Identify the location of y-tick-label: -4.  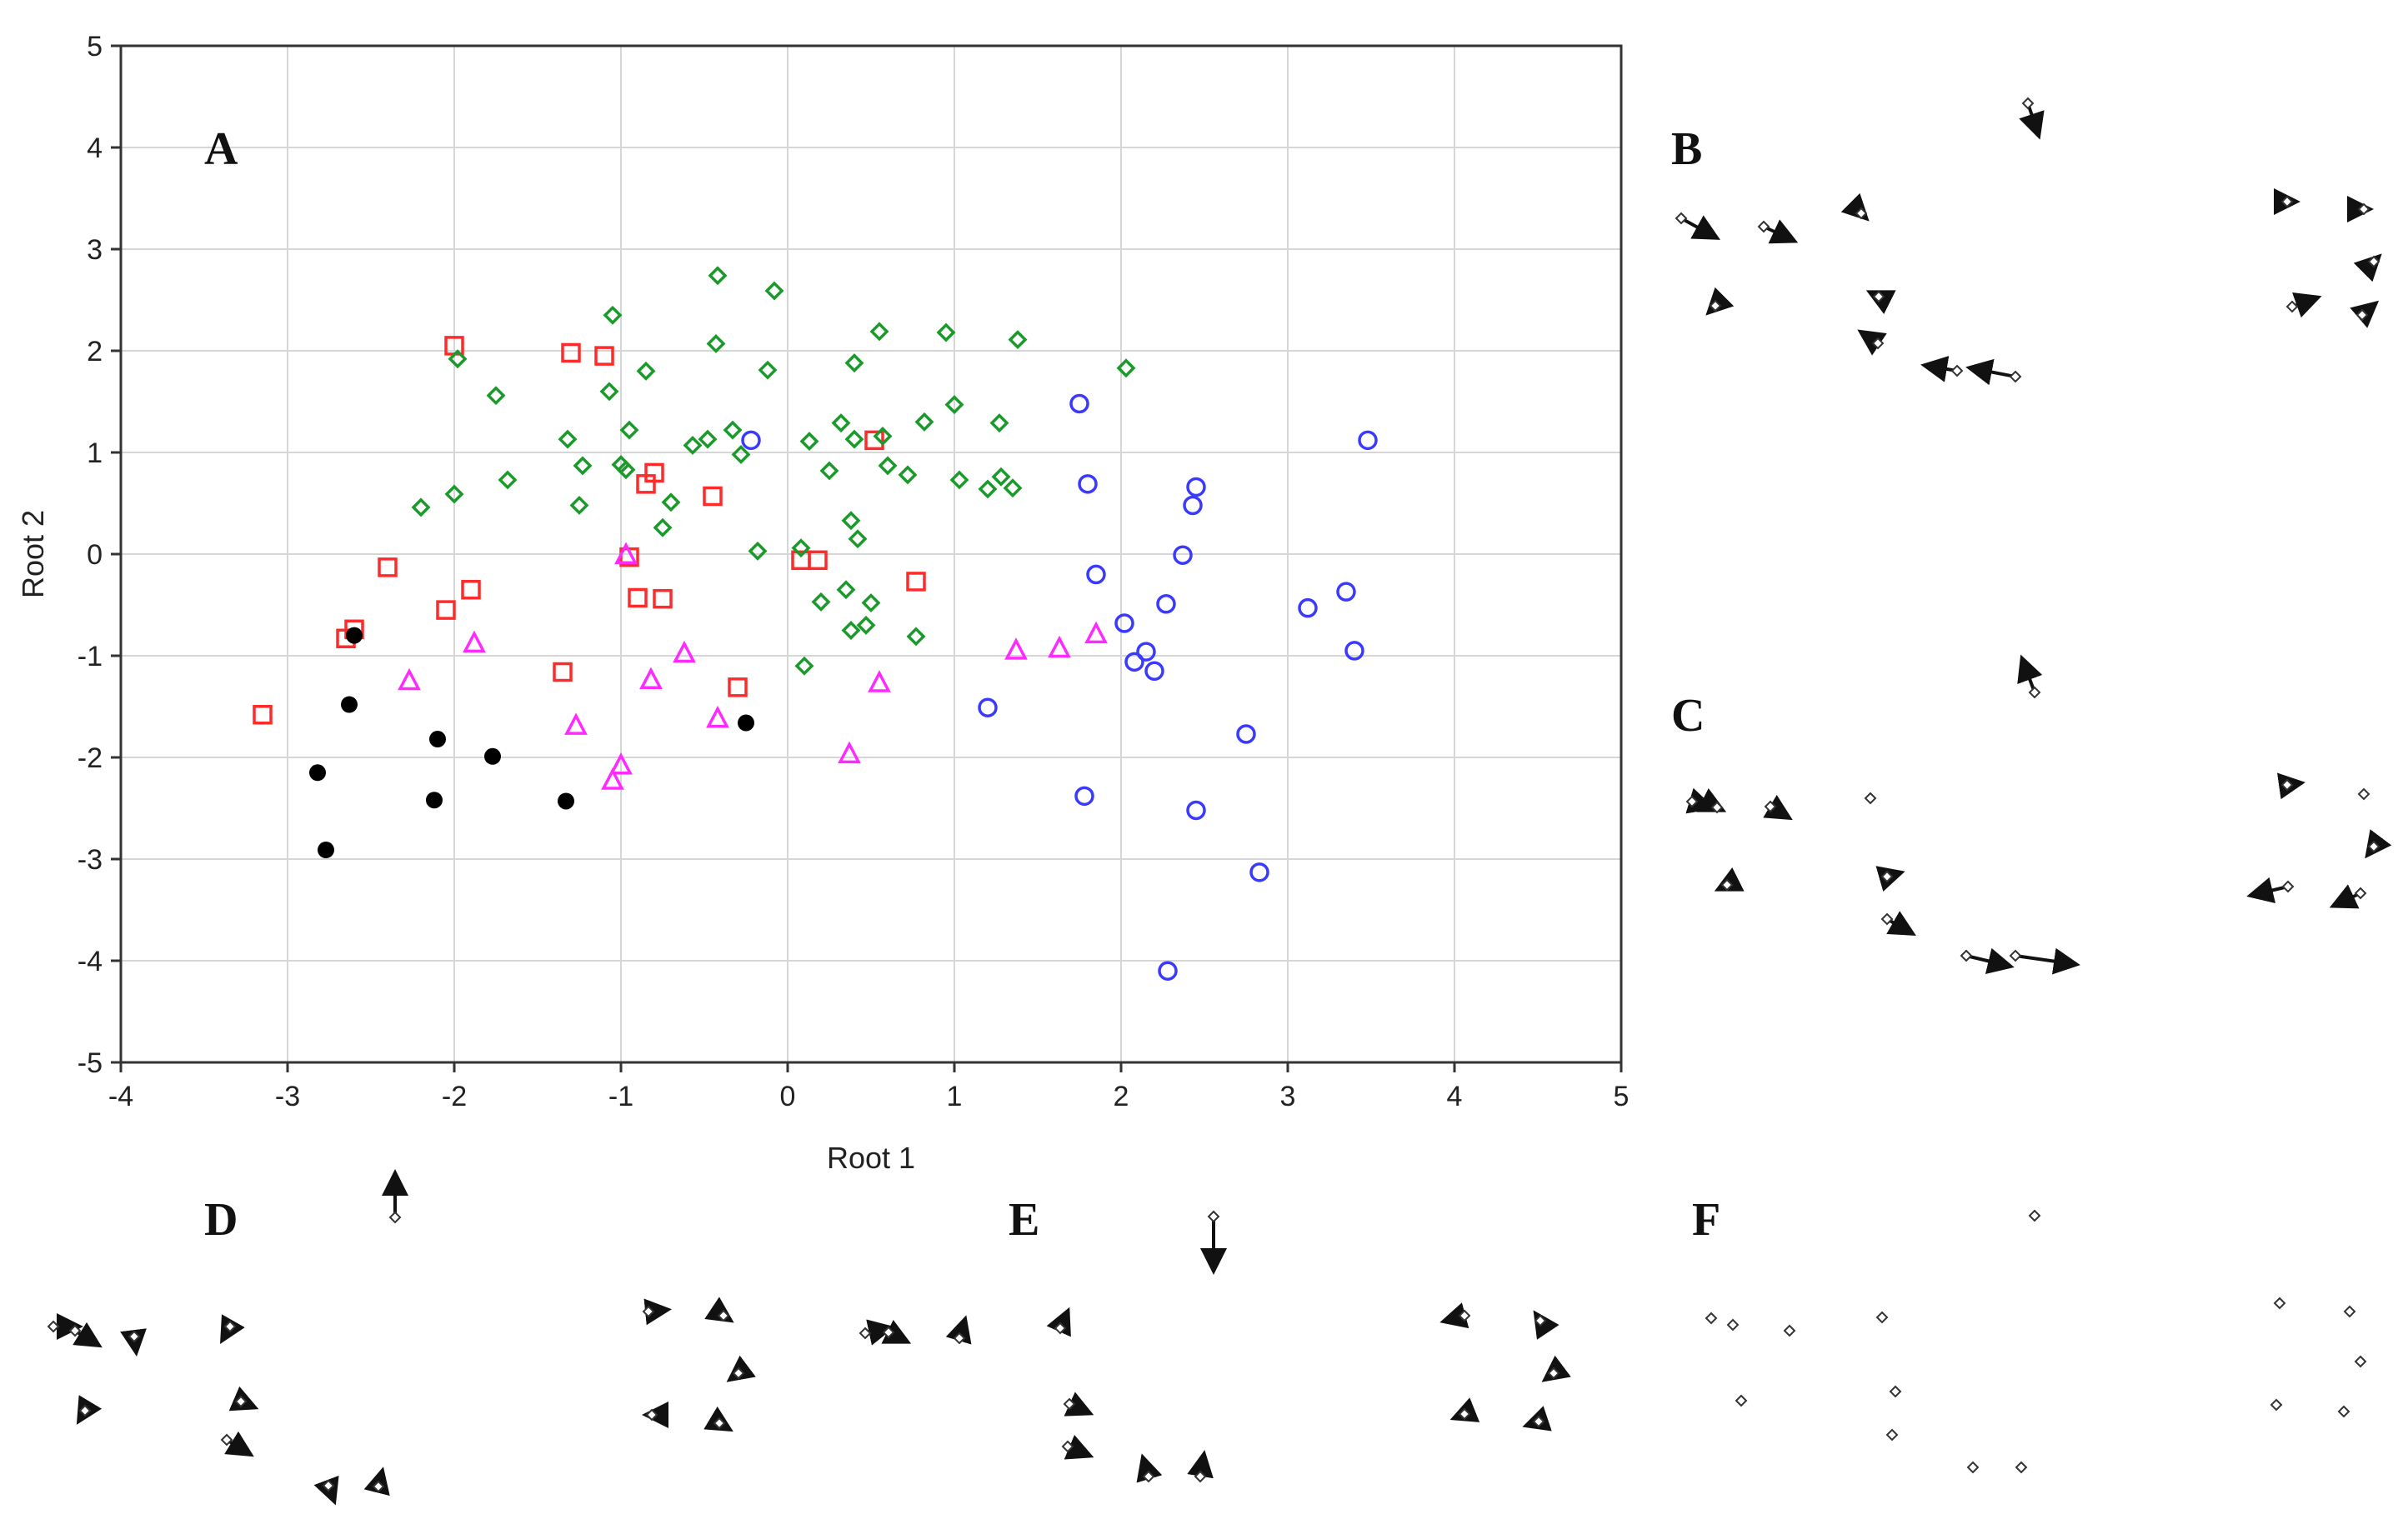
(90, 961).